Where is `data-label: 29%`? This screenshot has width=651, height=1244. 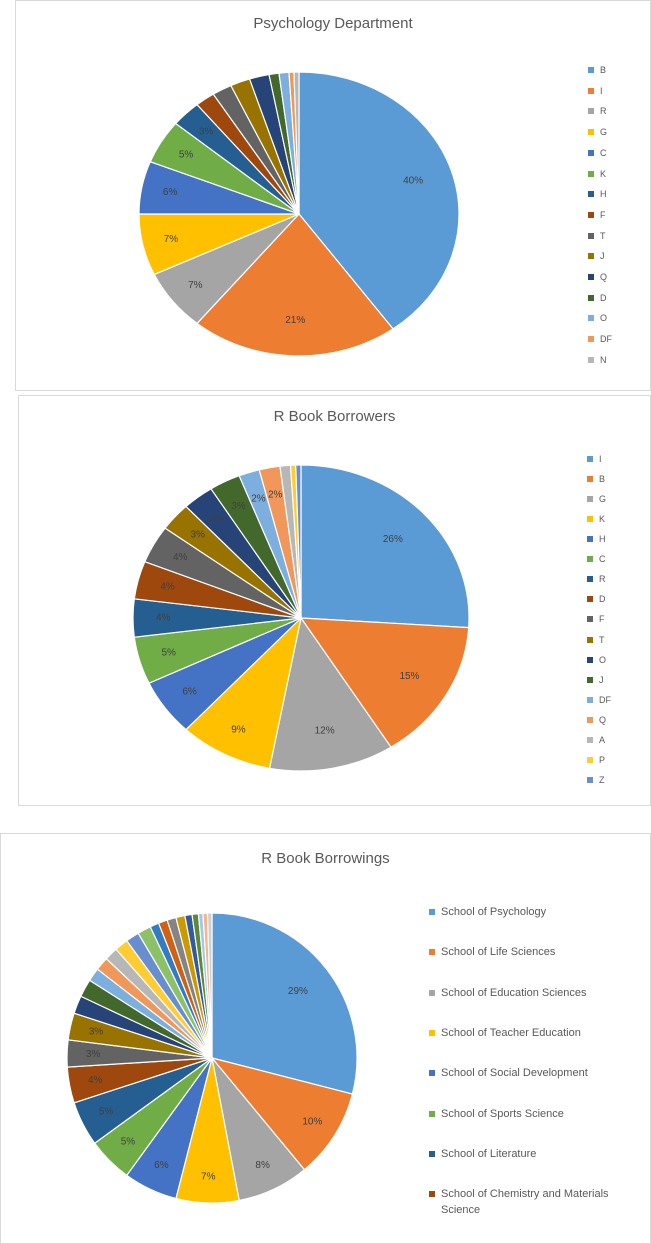 data-label: 29% is located at coordinates (298, 991).